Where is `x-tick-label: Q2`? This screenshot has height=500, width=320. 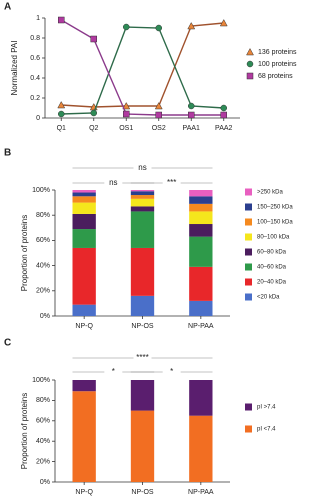
x-tick-label: Q2 is located at coordinates (93, 128).